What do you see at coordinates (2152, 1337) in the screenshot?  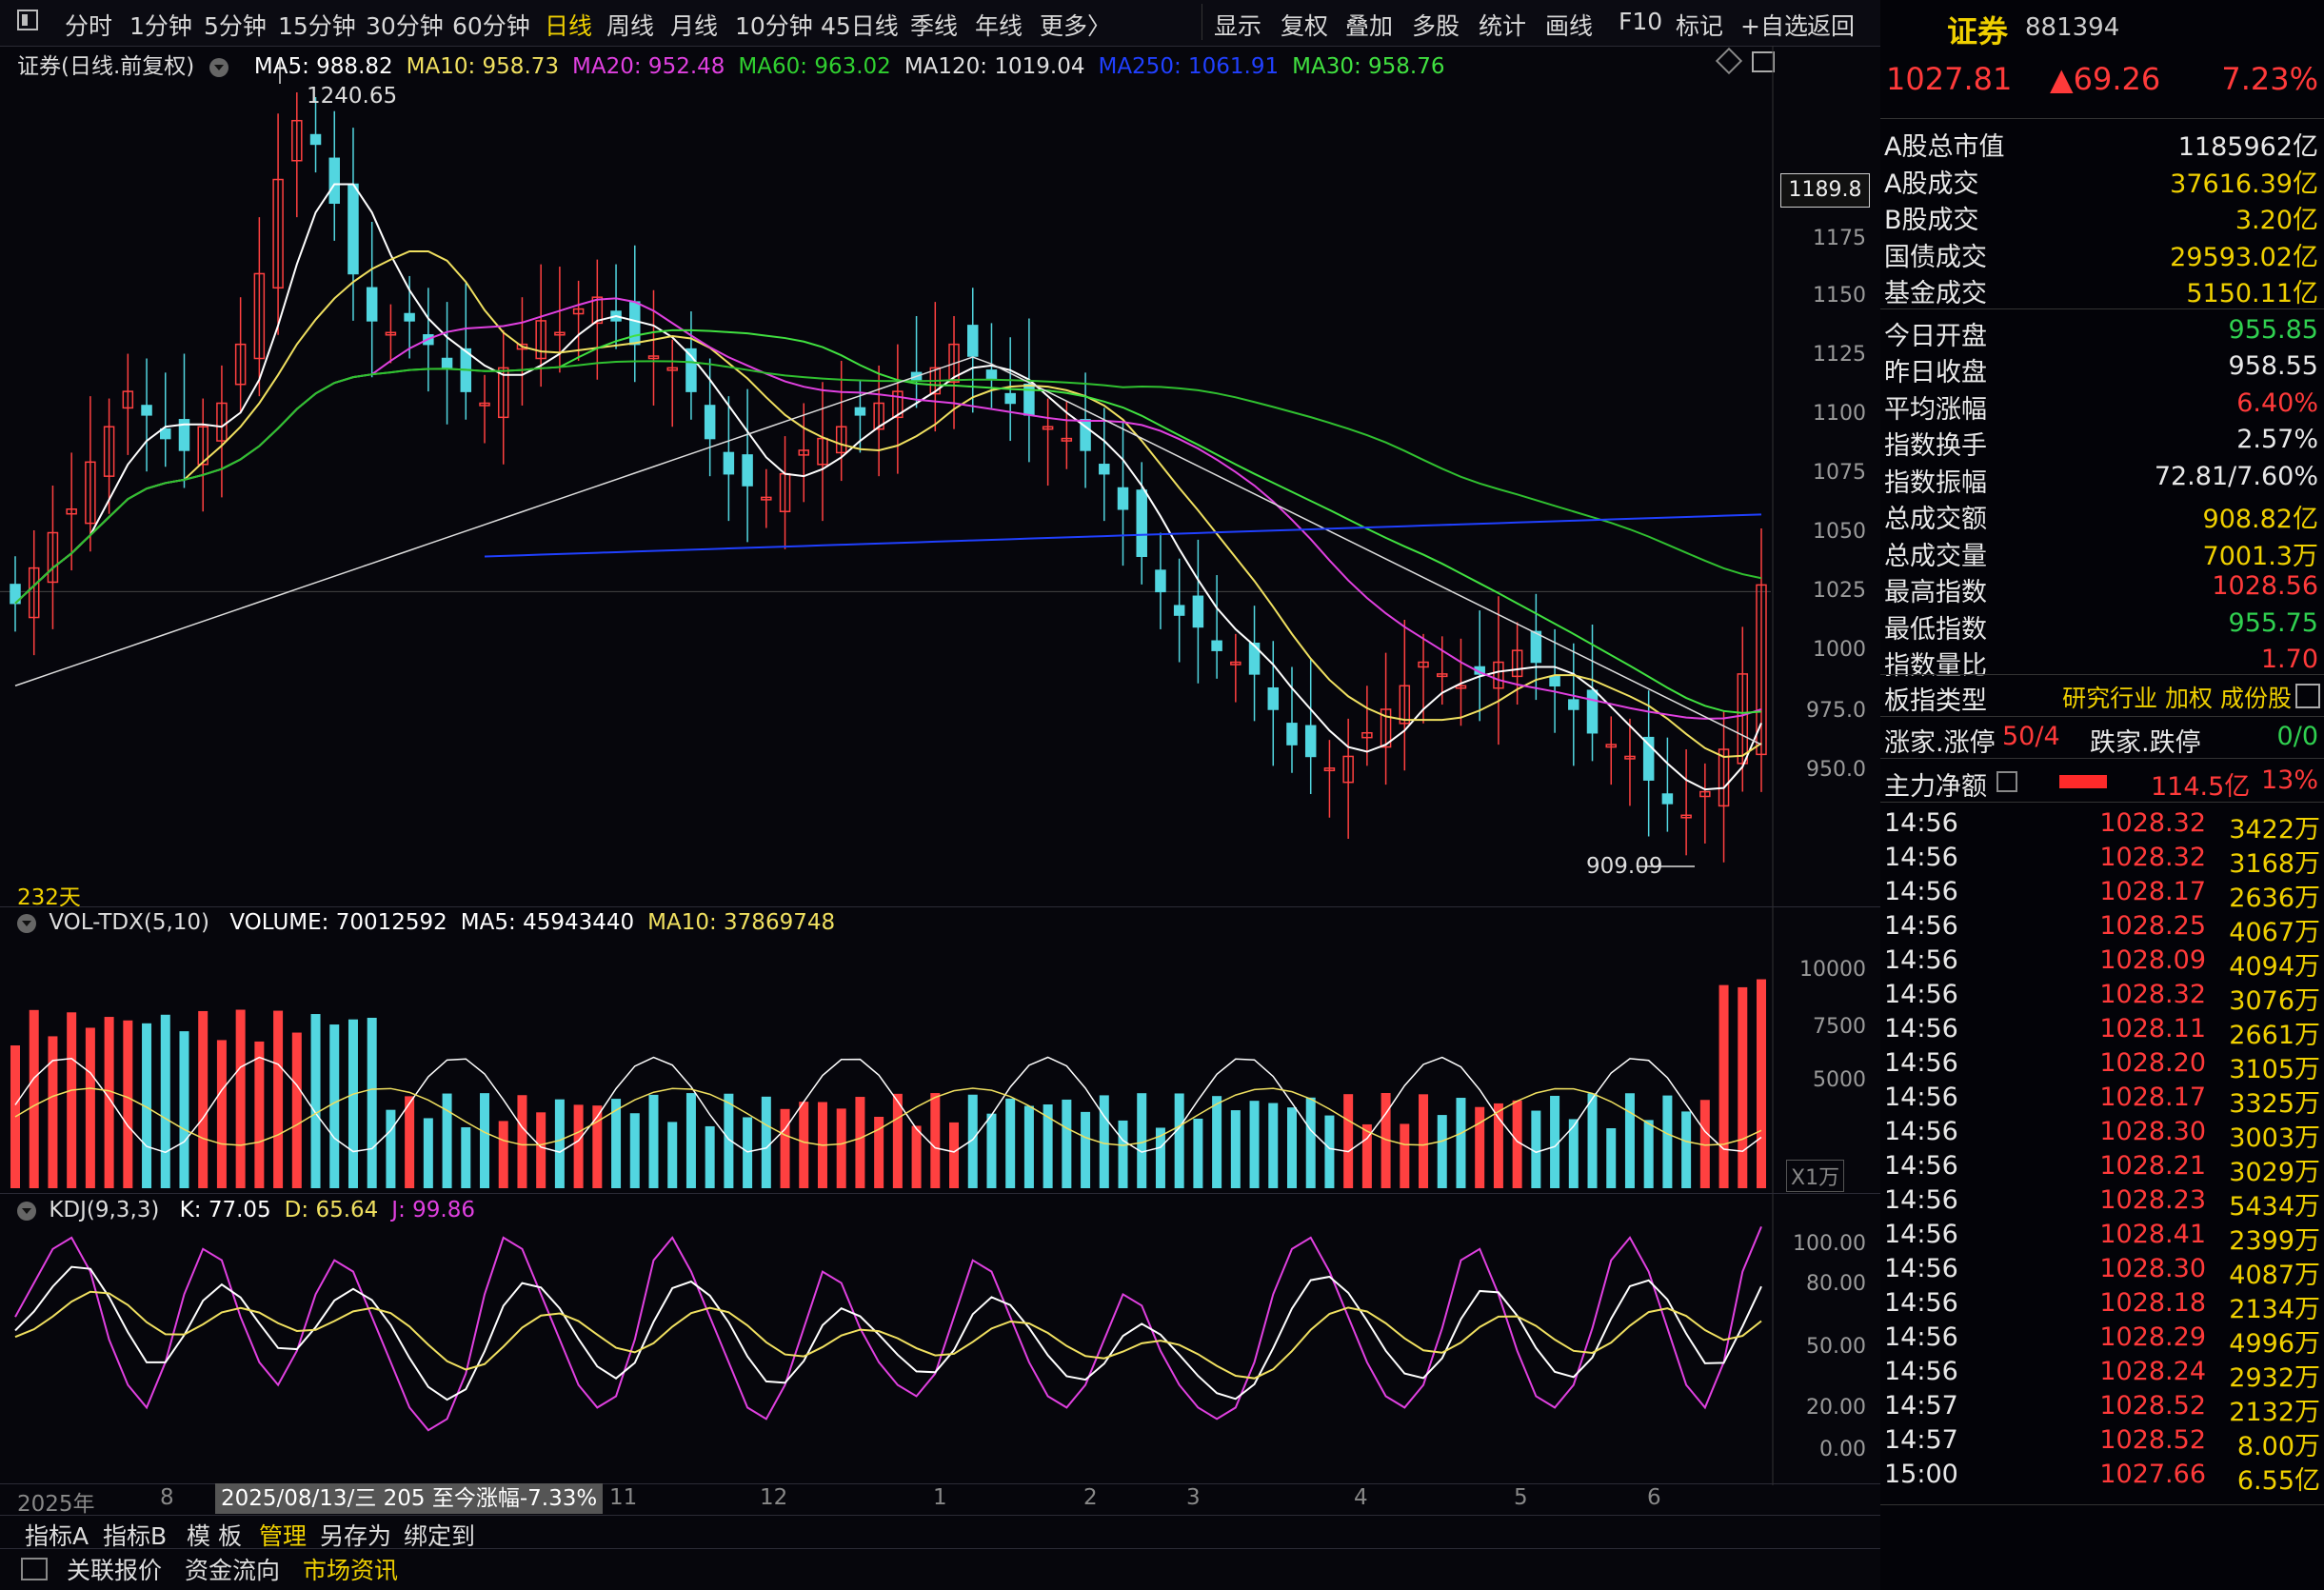 I see `tick-price: 1028.29` at bounding box center [2152, 1337].